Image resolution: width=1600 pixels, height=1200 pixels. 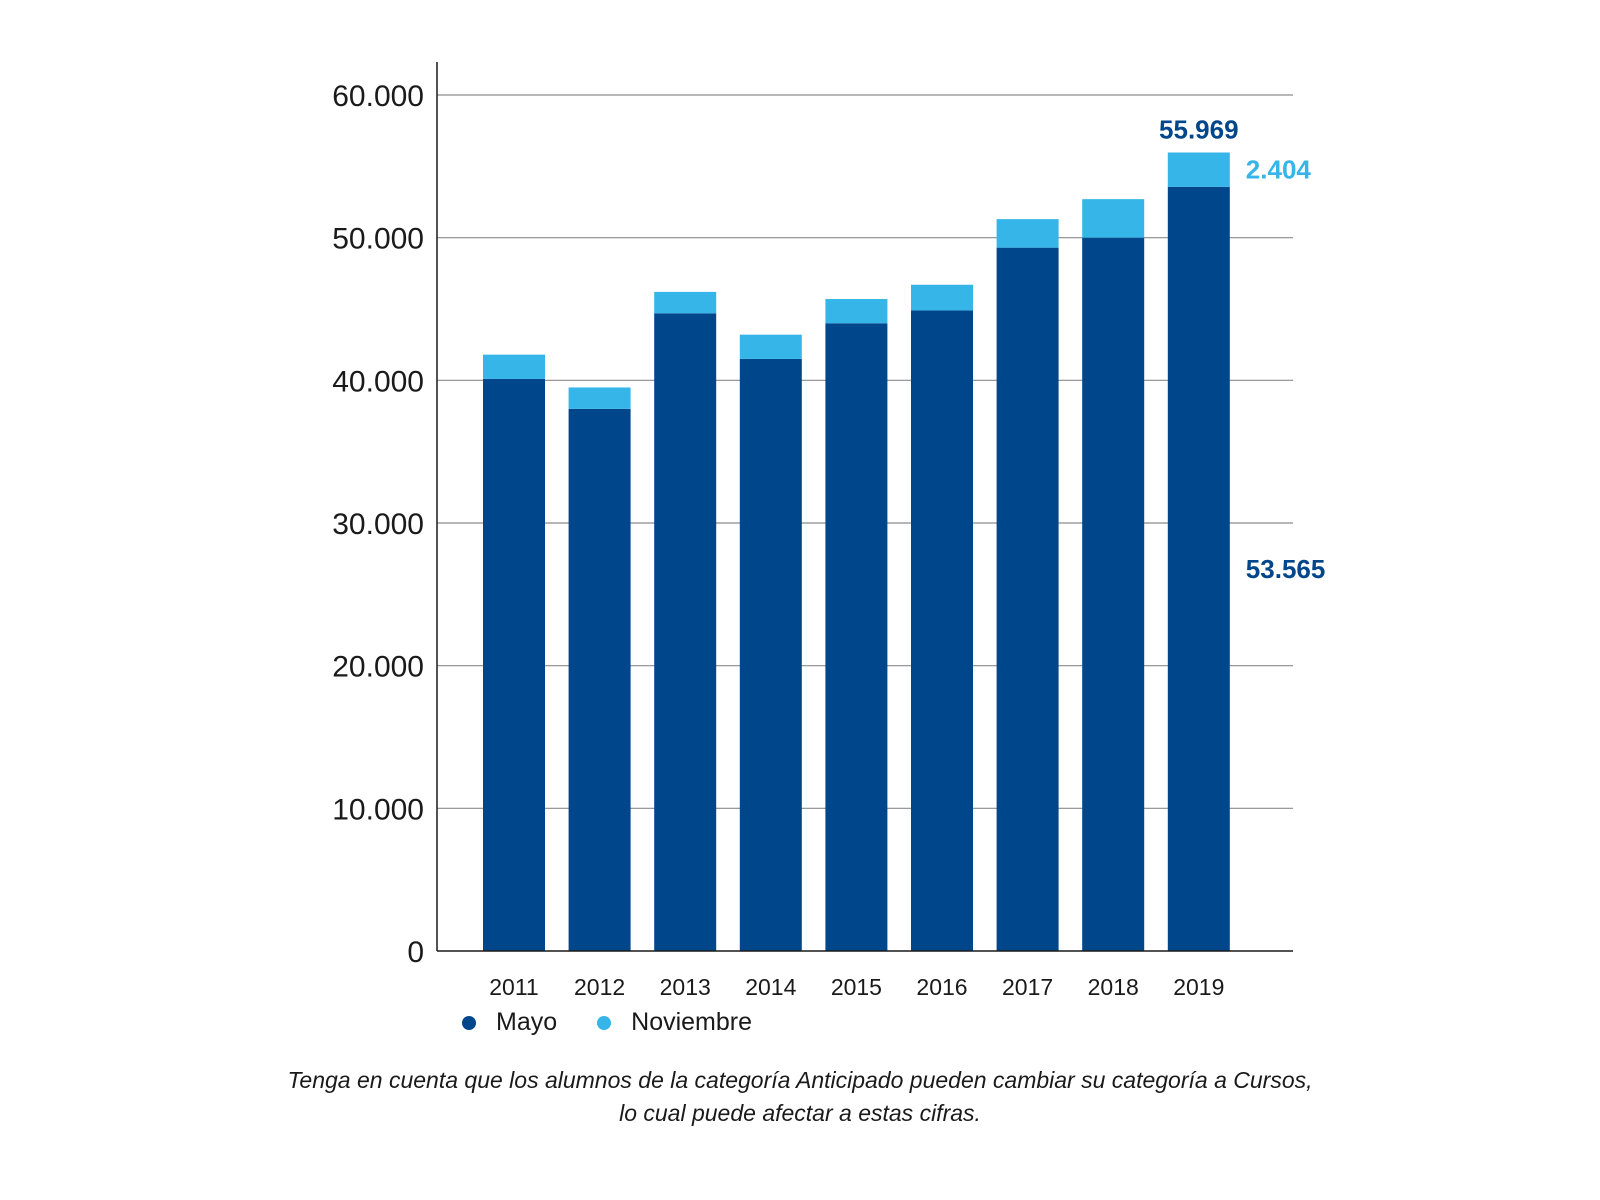 I want to click on bar-noviembre-2018, so click(x=1113, y=218).